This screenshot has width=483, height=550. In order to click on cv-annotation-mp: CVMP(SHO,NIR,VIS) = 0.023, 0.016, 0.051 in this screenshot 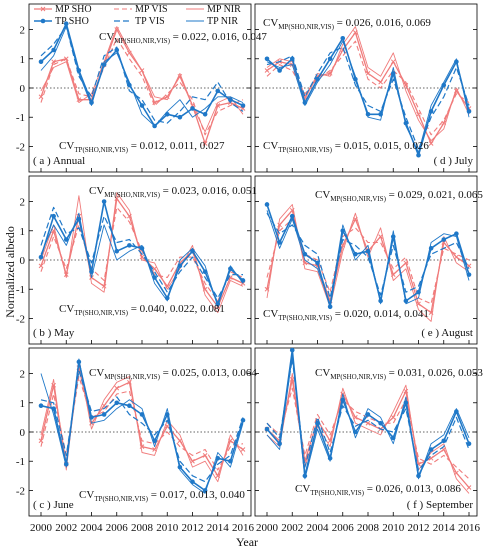, I will do `click(173, 192)`.